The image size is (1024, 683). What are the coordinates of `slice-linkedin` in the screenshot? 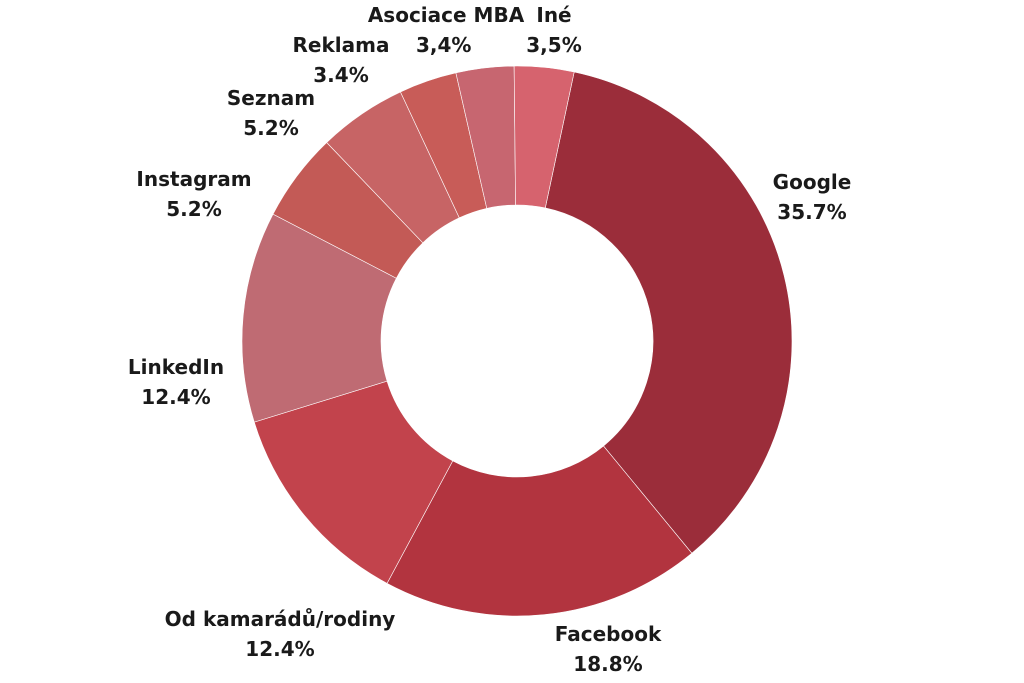 It's located at (319, 318).